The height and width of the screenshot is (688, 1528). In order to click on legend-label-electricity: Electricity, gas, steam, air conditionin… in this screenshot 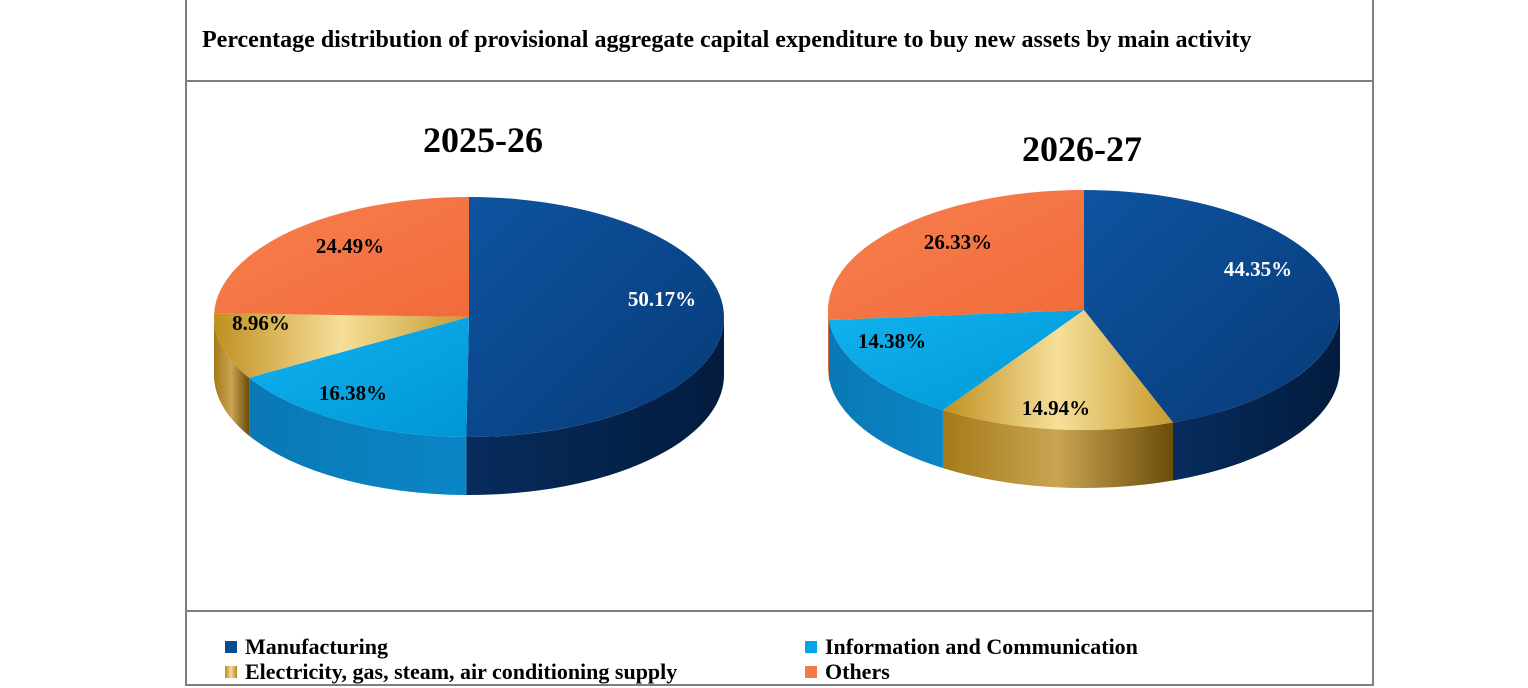, I will do `click(461, 671)`.